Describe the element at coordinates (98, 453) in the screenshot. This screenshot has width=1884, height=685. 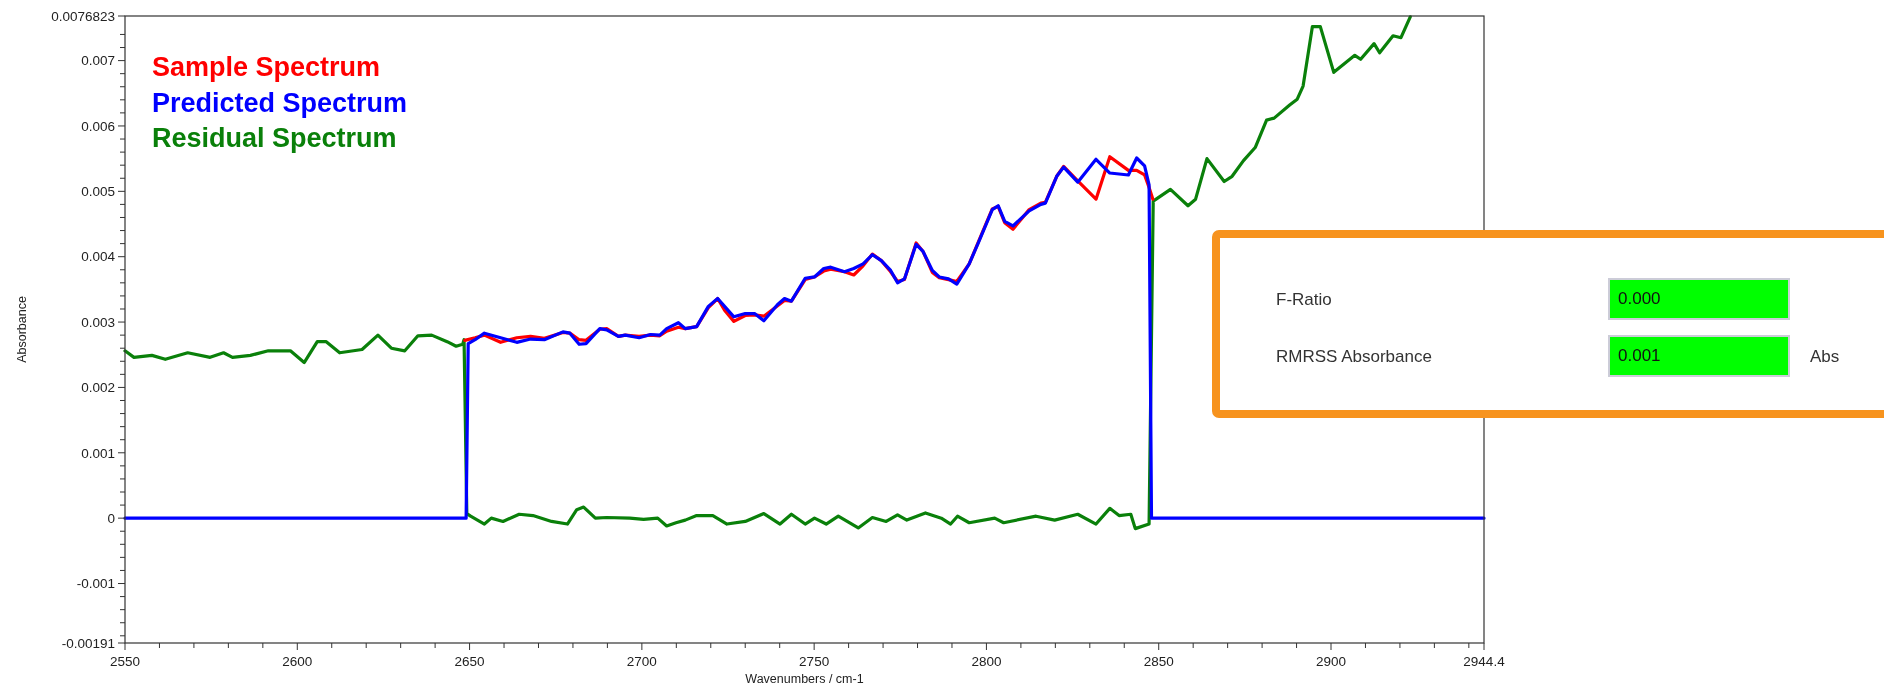
I see `y-tick-label: 0.001` at that location.